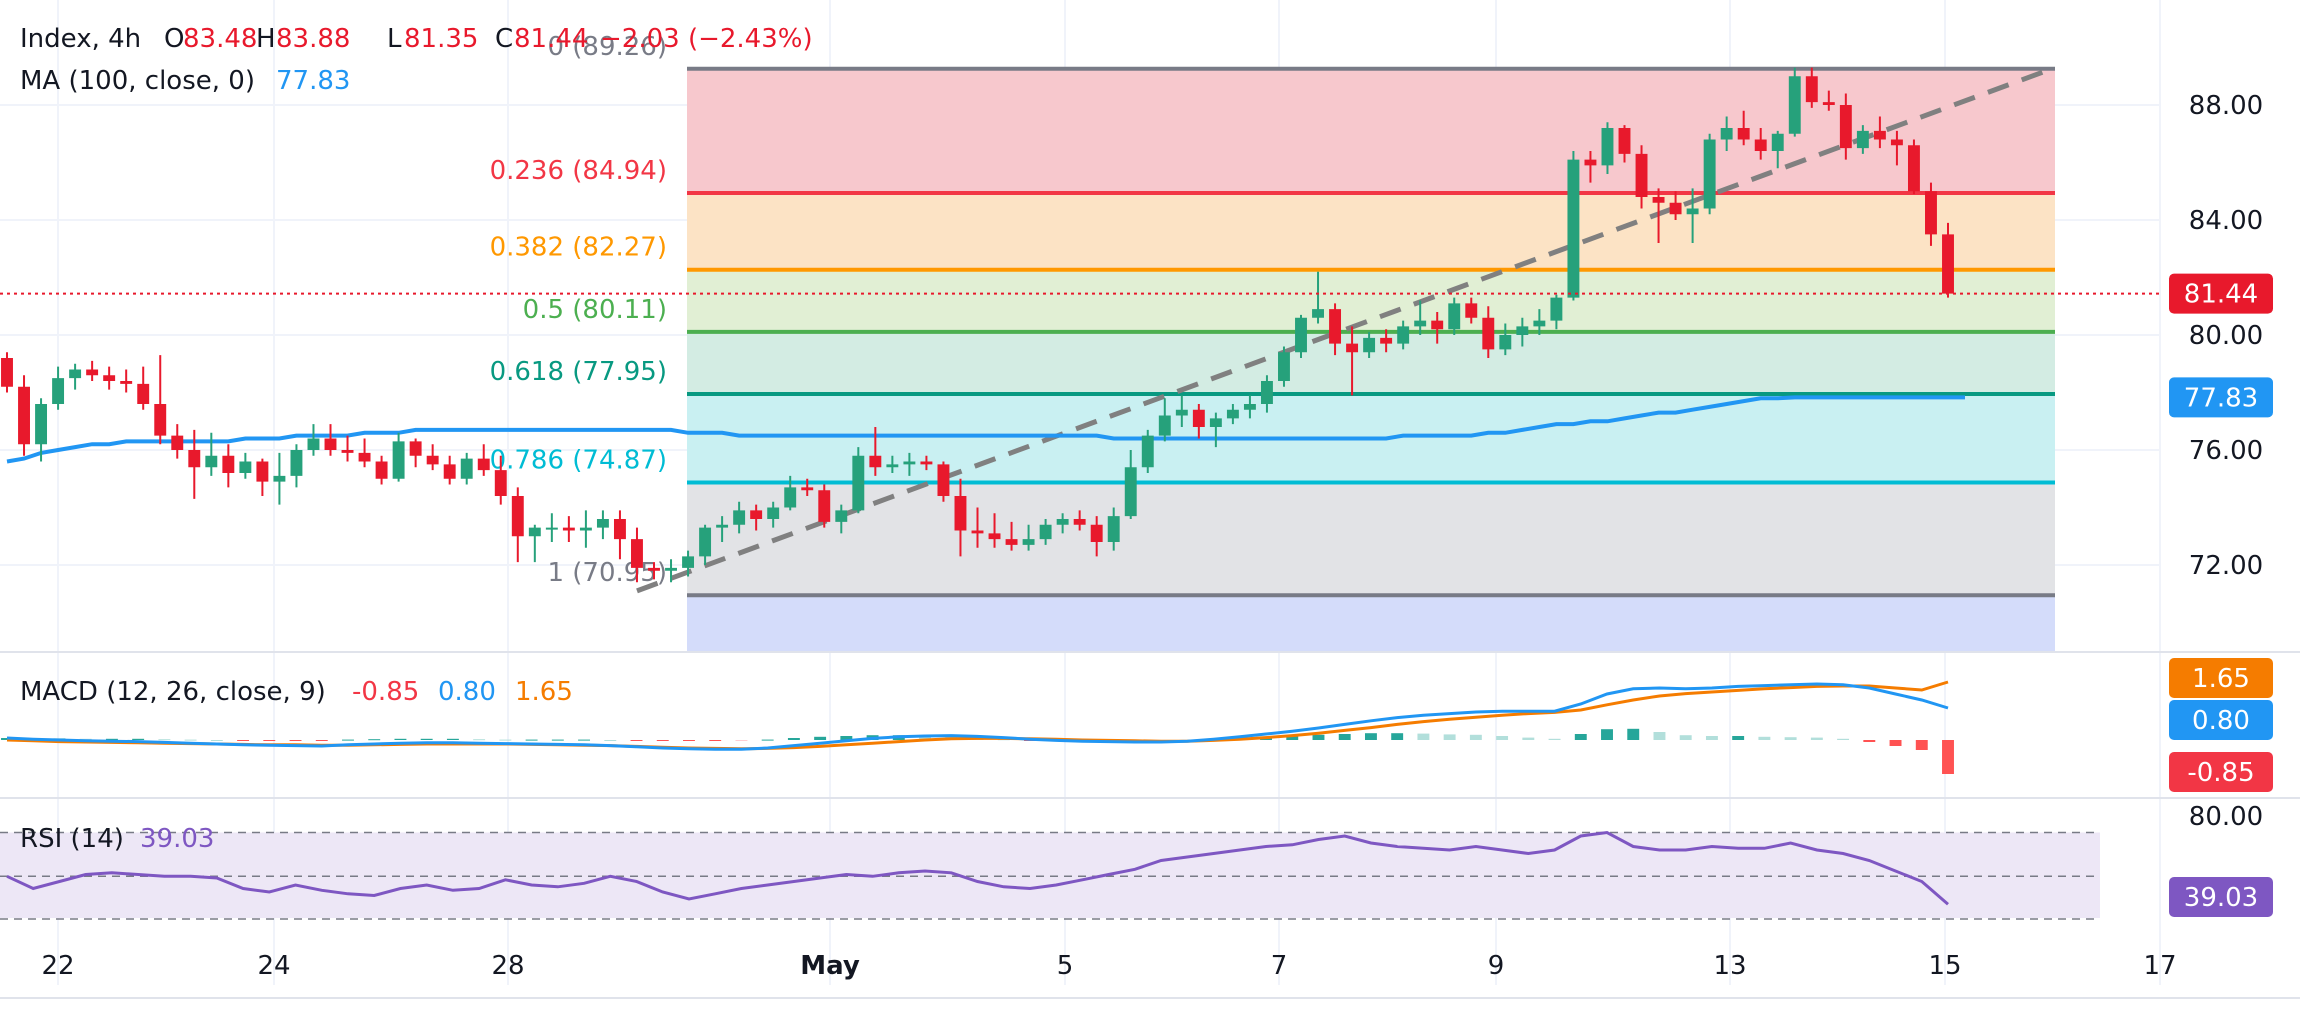 The image size is (2300, 1034). What do you see at coordinates (385, 692) in the screenshot?
I see `macd-hist-value: -0.85` at bounding box center [385, 692].